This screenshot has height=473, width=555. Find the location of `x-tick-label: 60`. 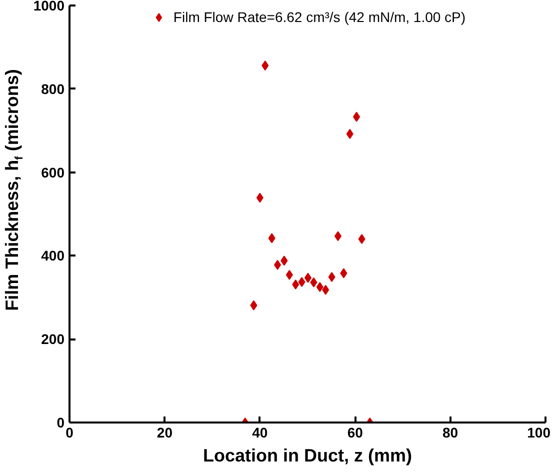

x-tick-label: 60 is located at coordinates (355, 432).